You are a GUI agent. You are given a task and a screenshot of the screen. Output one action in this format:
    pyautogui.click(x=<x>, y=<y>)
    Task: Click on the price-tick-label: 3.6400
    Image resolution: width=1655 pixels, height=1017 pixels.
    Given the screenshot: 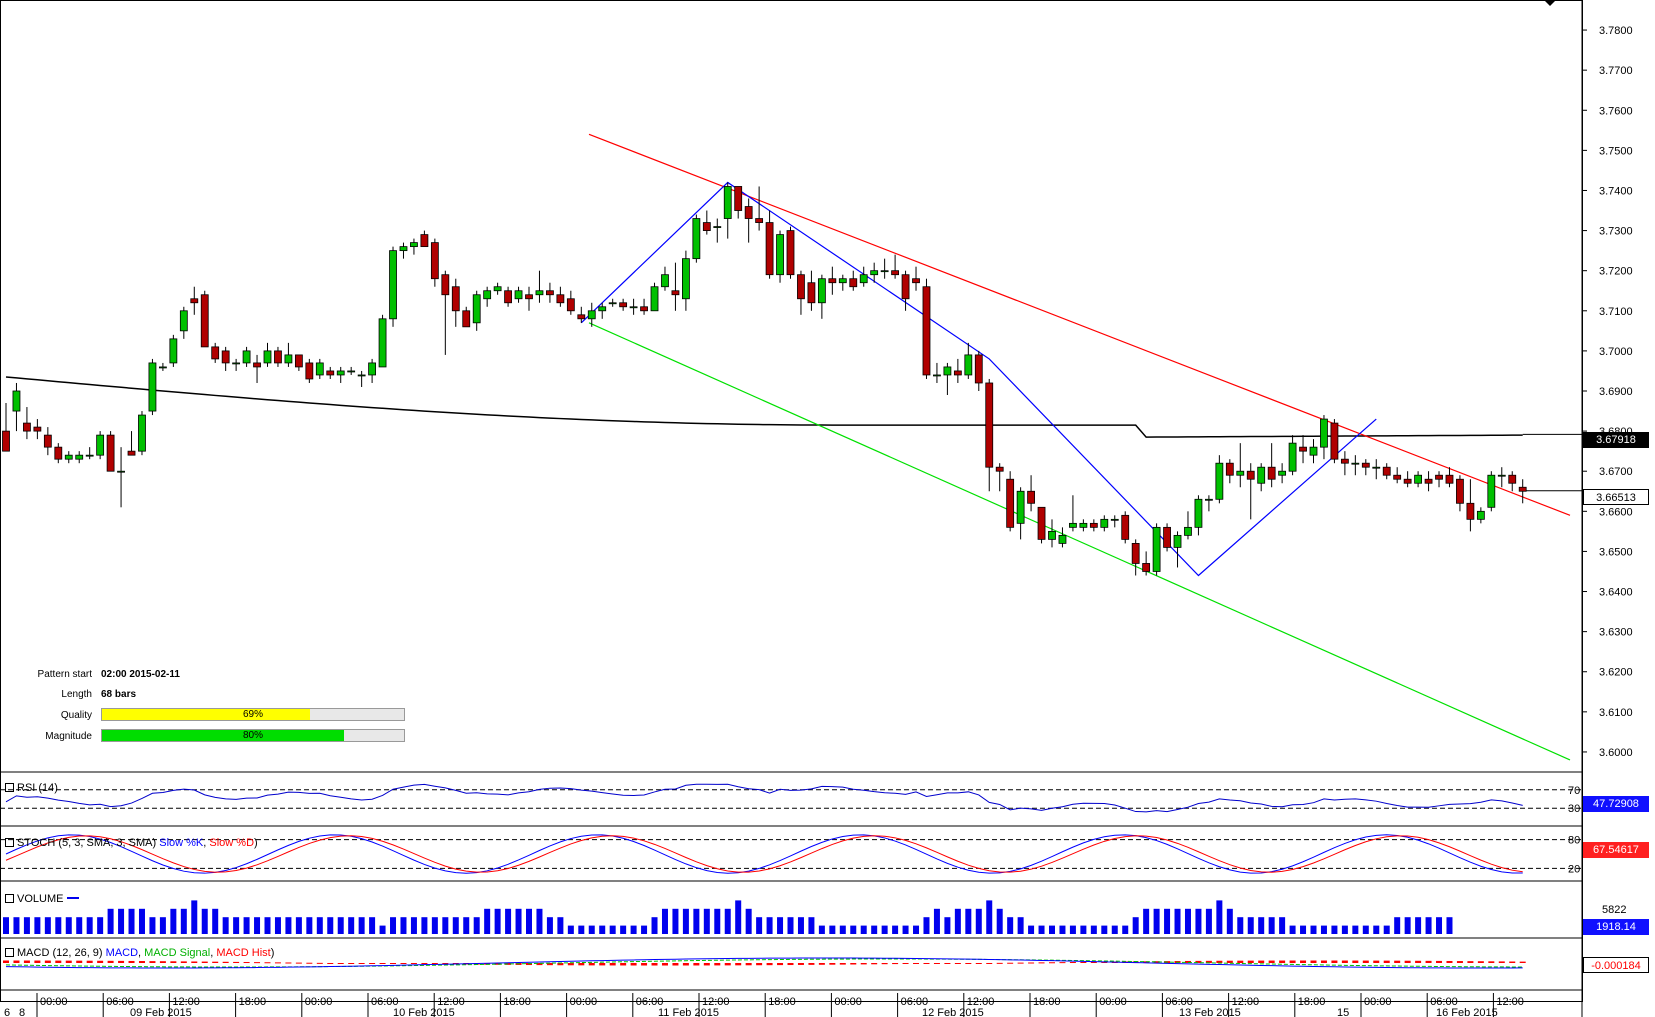 What is the action you would take?
    pyautogui.click(x=1616, y=593)
    